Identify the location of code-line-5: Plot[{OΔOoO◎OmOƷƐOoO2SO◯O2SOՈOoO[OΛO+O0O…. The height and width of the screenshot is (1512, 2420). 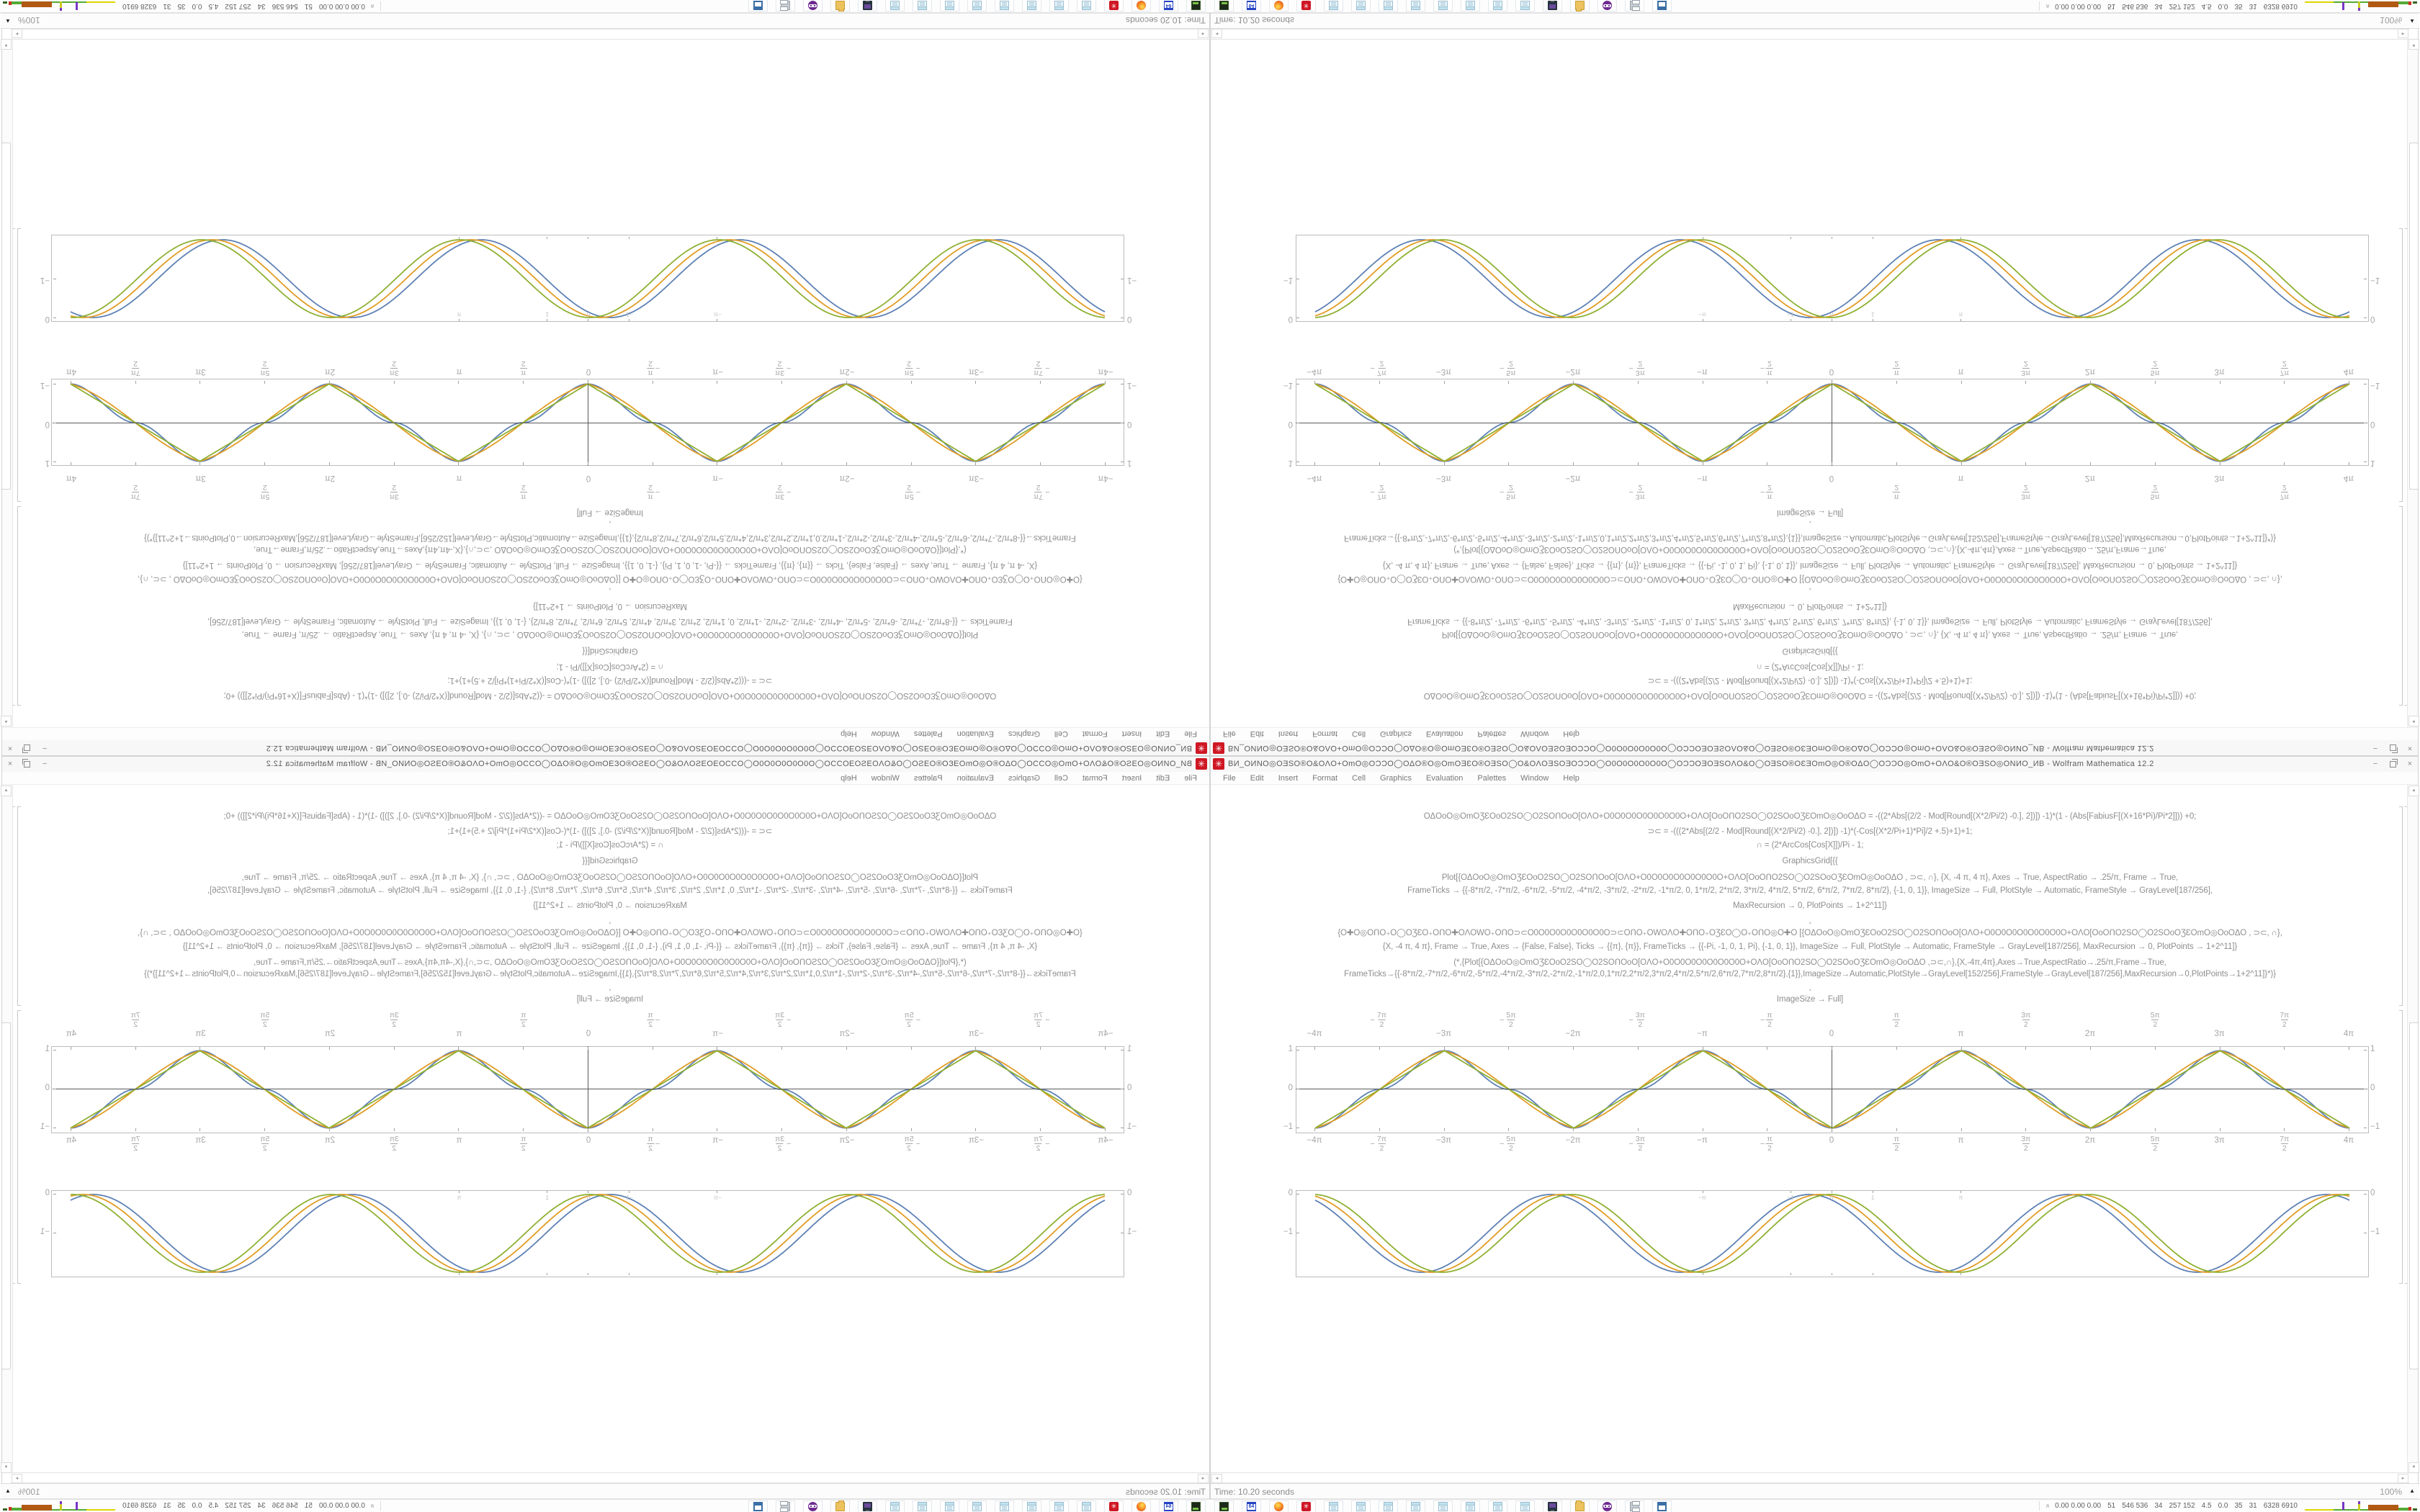
(610, 634).